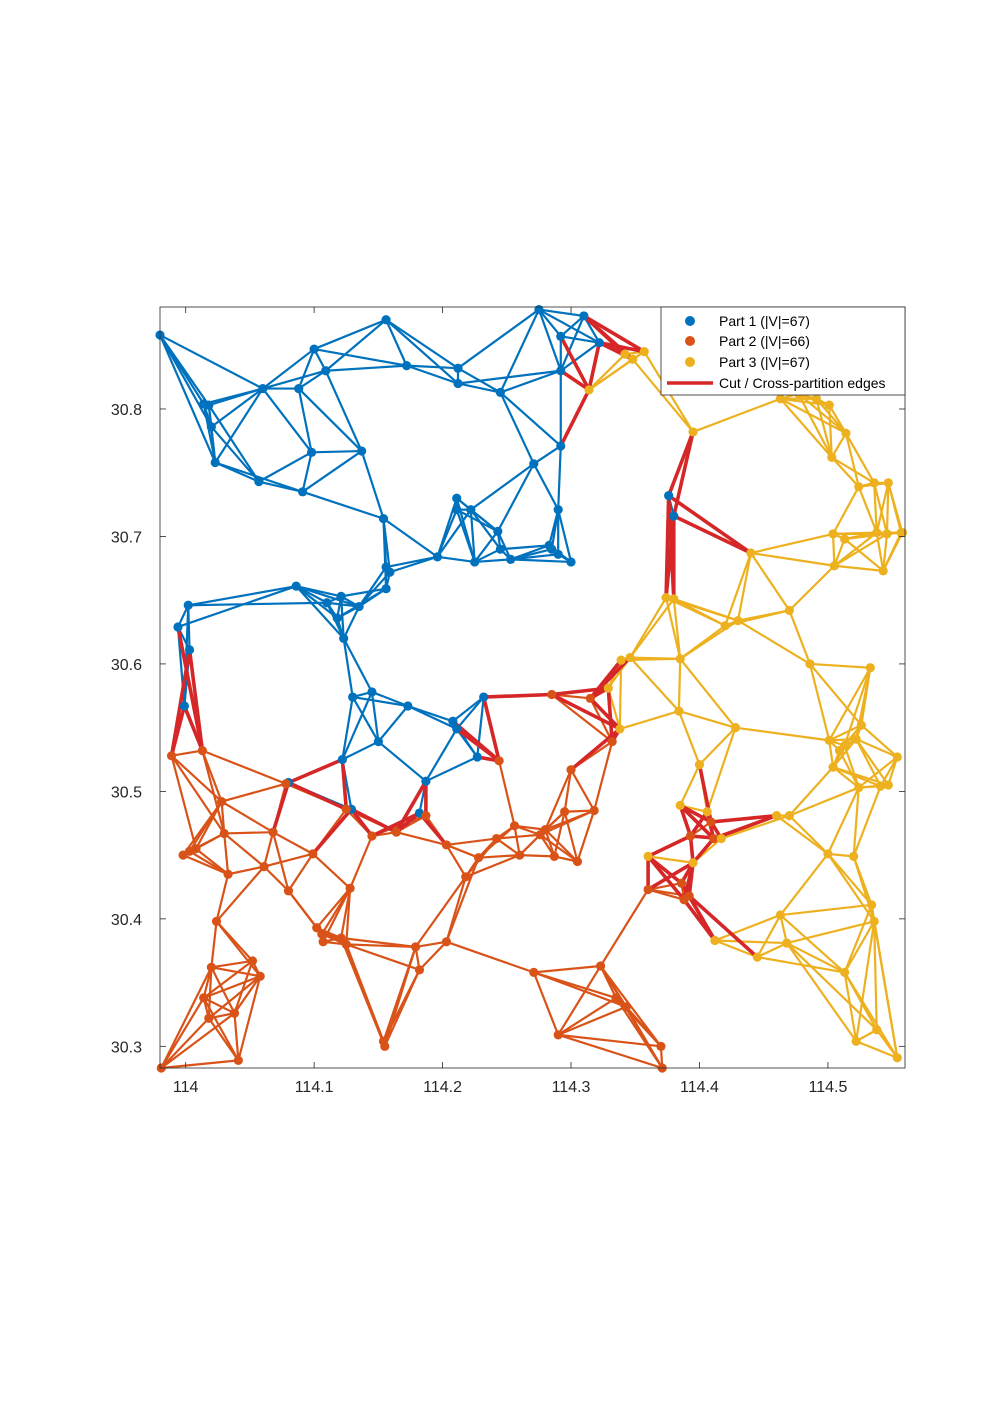 This screenshot has height=1410, width=997. What do you see at coordinates (126, 920) in the screenshot?
I see `y-tick-label: 30.4` at bounding box center [126, 920].